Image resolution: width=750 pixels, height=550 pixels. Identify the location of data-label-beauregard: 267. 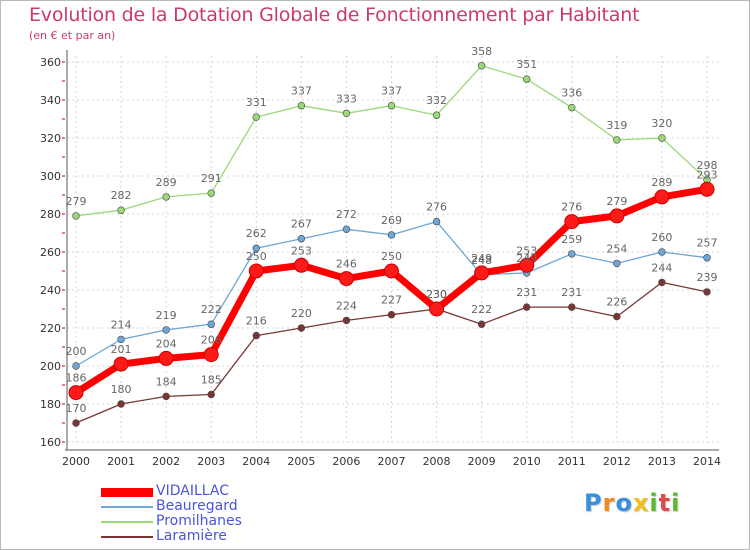
(301, 224).